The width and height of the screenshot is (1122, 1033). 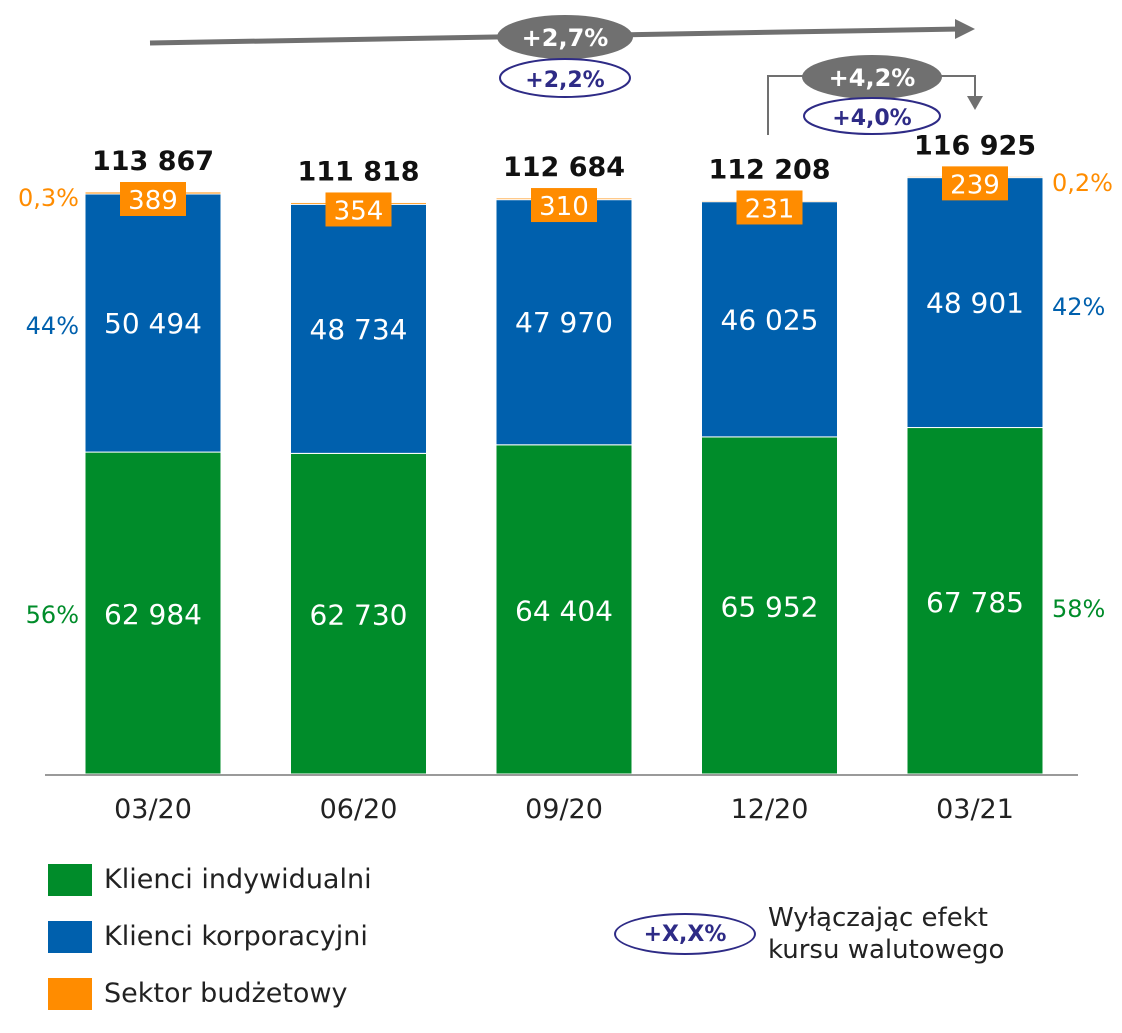 I want to click on x-tick-label: 06/20, so click(x=359, y=809).